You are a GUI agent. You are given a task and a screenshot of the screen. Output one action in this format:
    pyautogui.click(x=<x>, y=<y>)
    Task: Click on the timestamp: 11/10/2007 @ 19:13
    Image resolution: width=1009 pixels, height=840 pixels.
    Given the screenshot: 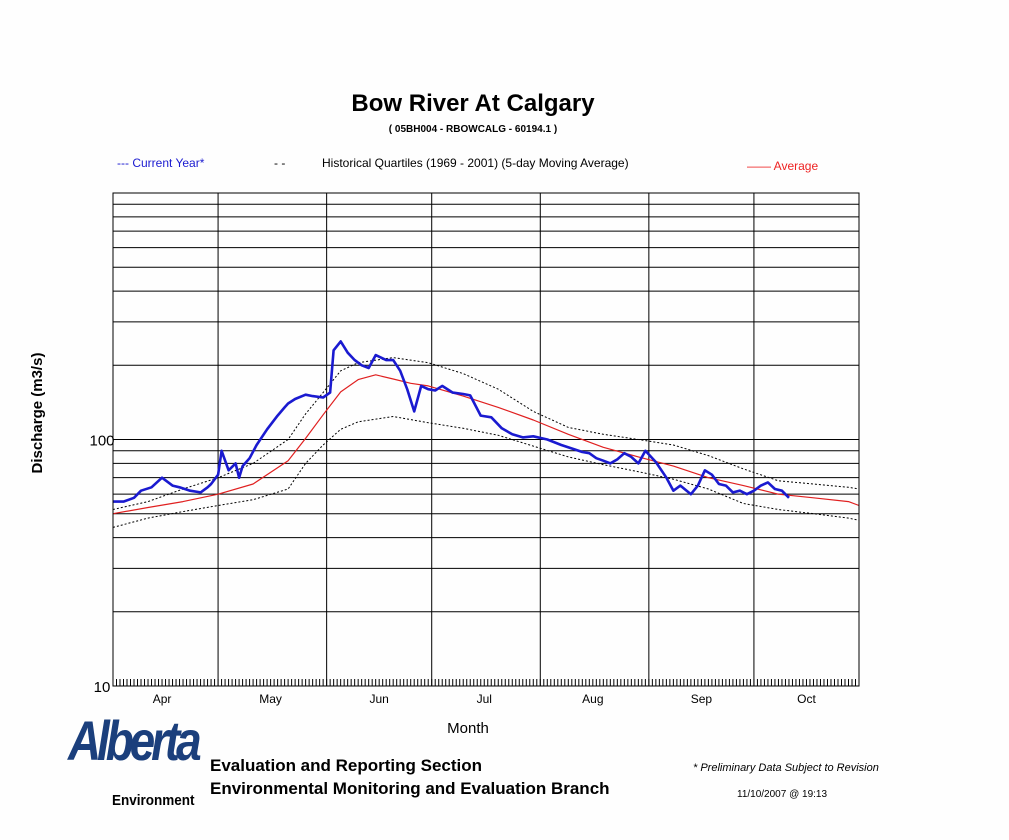 What is the action you would take?
    pyautogui.click(x=782, y=794)
    